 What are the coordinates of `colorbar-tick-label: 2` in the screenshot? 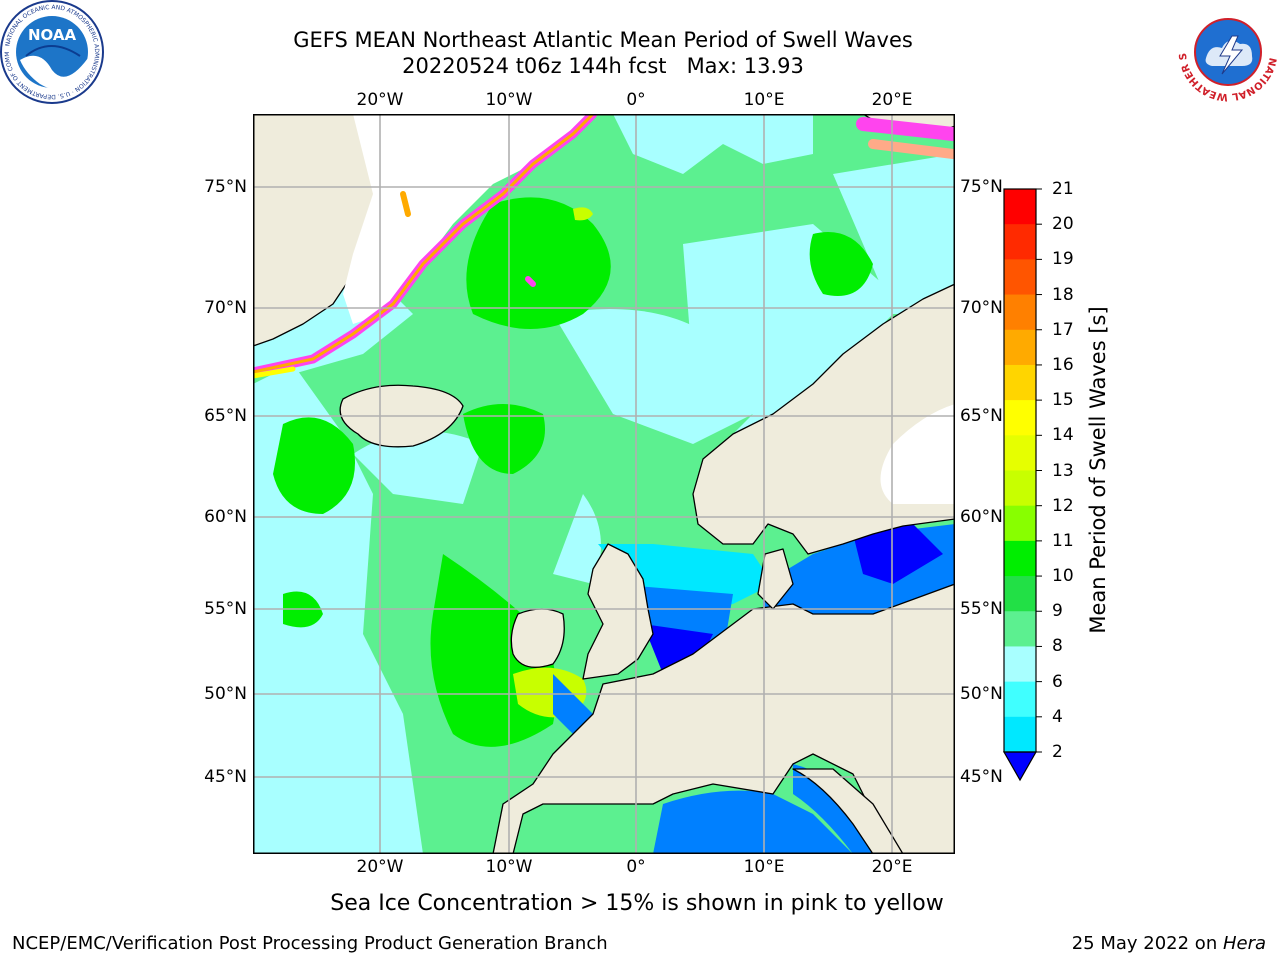 It's located at (1057, 752).